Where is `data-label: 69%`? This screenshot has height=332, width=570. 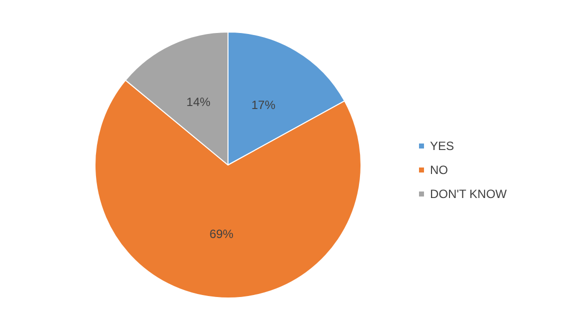
data-label: 69% is located at coordinates (221, 234).